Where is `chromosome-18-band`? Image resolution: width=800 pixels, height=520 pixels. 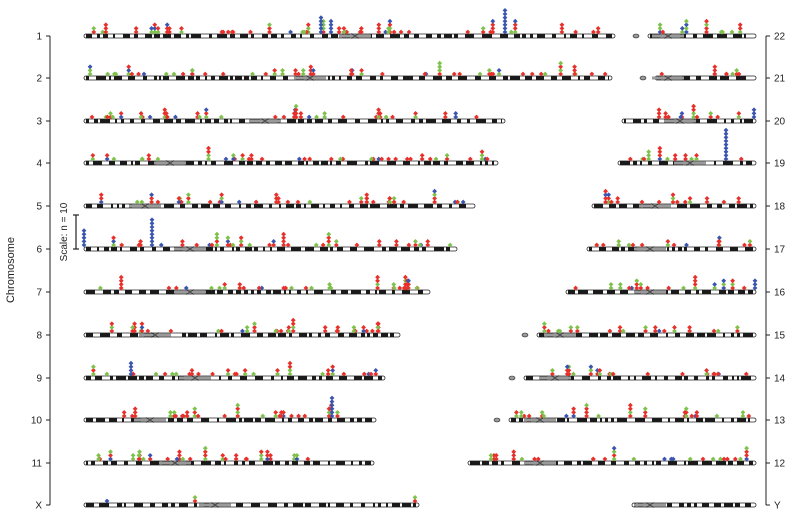
chromosome-18-band is located at coordinates (751, 206).